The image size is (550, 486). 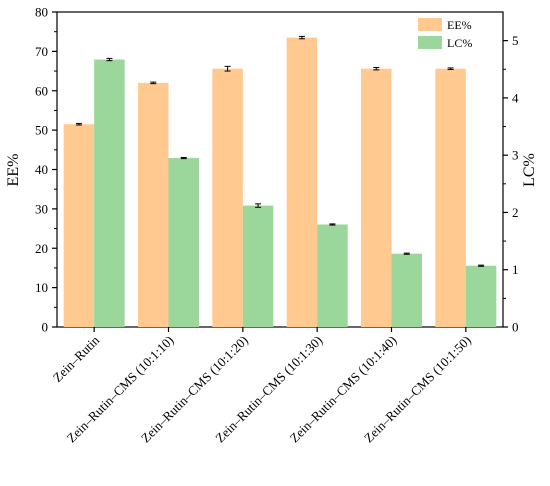 I want to click on y-axis-title-left: EE%, so click(x=13, y=170).